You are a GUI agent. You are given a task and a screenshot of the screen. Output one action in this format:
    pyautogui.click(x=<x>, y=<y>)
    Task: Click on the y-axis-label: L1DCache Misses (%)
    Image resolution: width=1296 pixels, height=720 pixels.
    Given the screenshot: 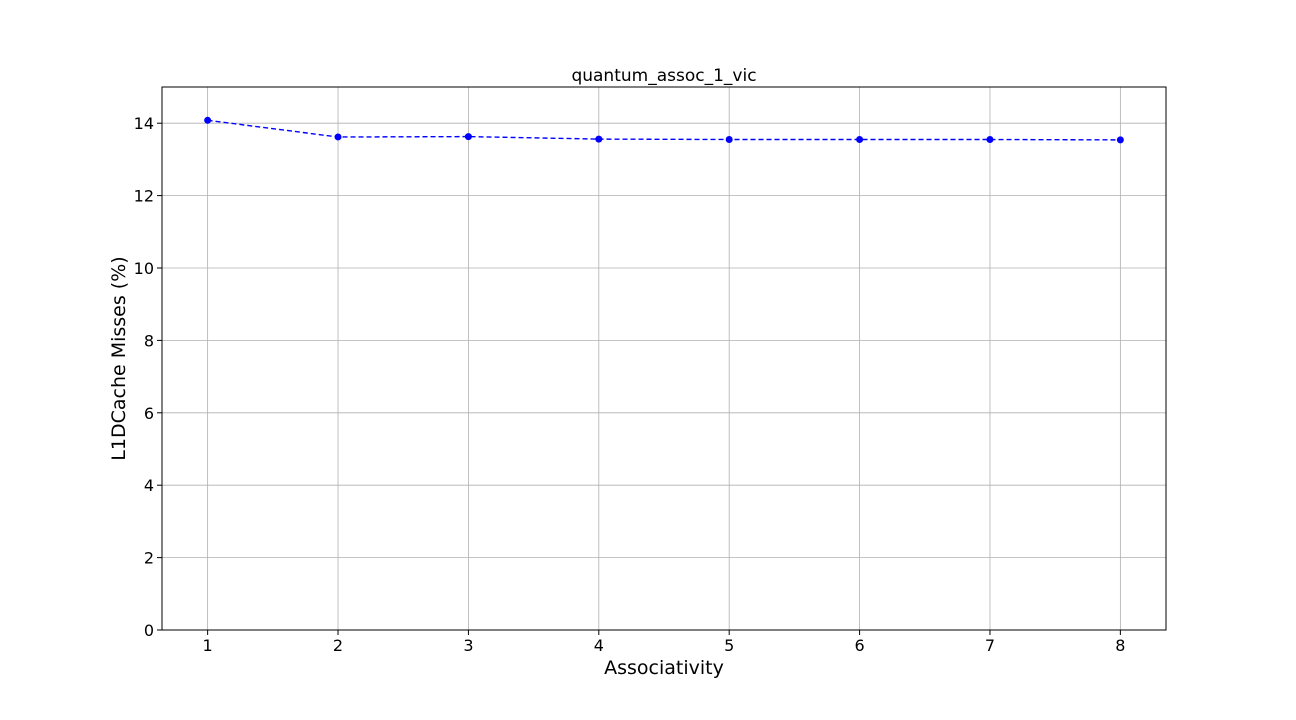 What is the action you would take?
    pyautogui.click(x=119, y=358)
    